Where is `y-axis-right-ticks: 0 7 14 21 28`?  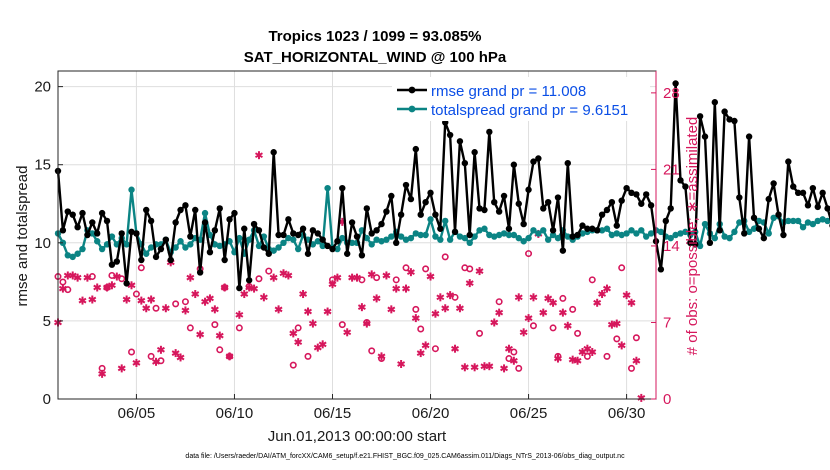
y-axis-right-ticks: 0 7 14 21 28 is located at coordinates (665, 246).